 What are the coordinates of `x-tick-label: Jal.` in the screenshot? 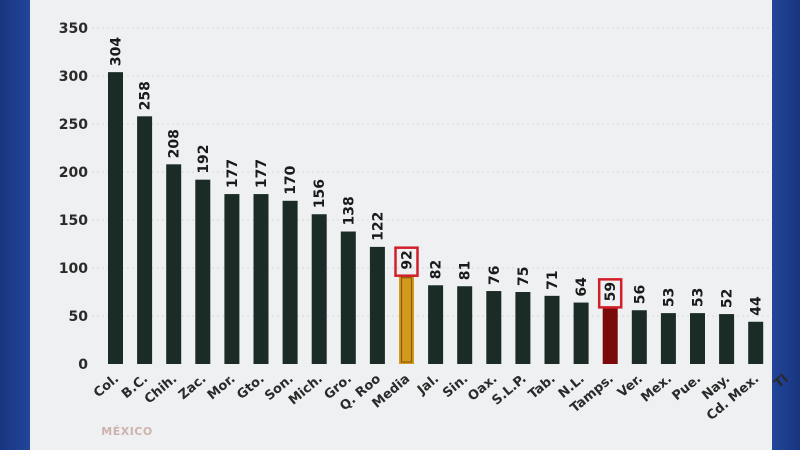 It's located at (428, 385).